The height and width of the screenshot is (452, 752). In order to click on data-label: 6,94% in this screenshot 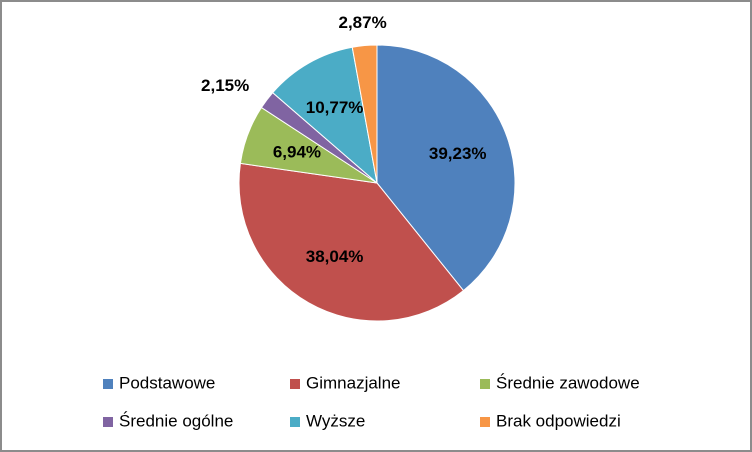, I will do `click(297, 151)`.